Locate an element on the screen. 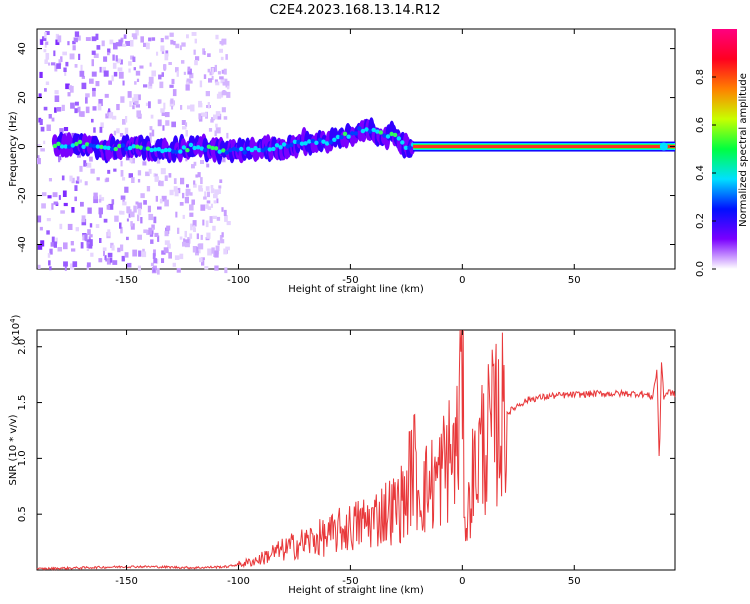  colorbar-tick-label: 0.8 is located at coordinates (700, 77).